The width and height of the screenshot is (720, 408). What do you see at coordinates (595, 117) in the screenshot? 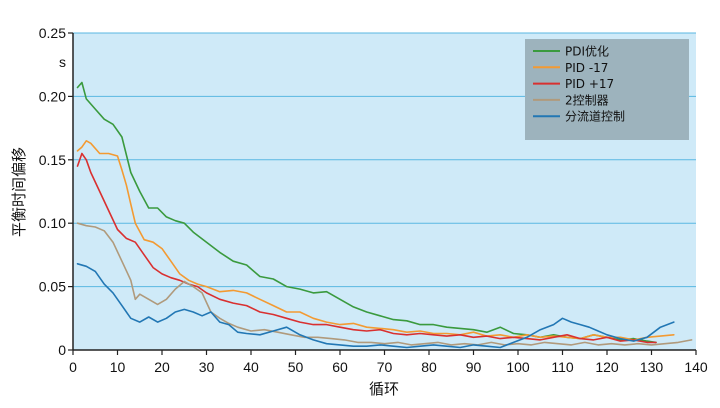
I see `legend-label: 分流道控制` at bounding box center [595, 117].